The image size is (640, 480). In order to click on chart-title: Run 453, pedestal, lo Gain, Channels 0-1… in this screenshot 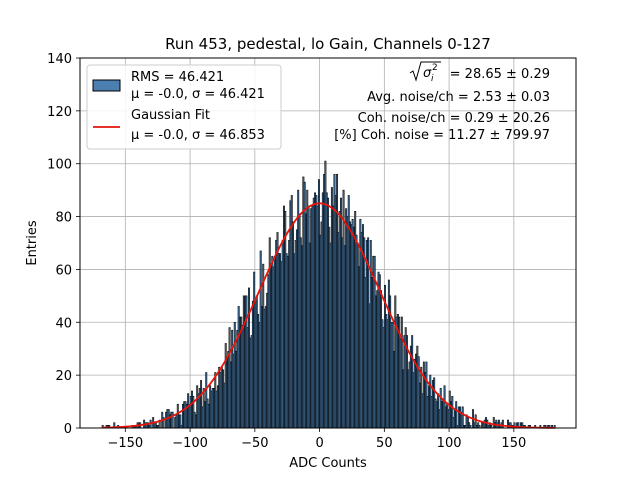, I will do `click(328, 44)`.